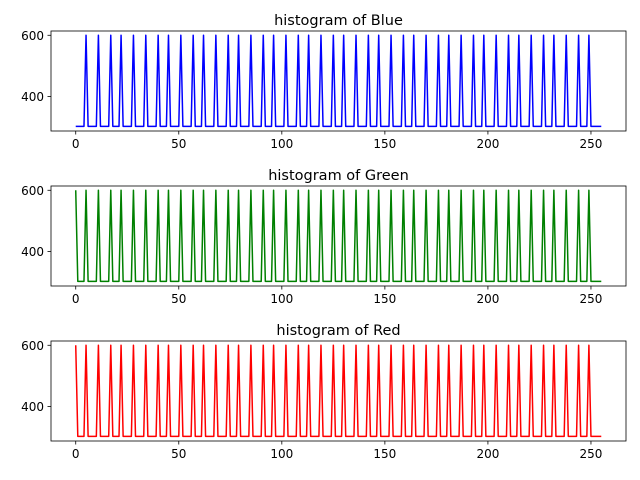  What do you see at coordinates (338, 21) in the screenshot?
I see `chart-title: histogram of Blue` at bounding box center [338, 21].